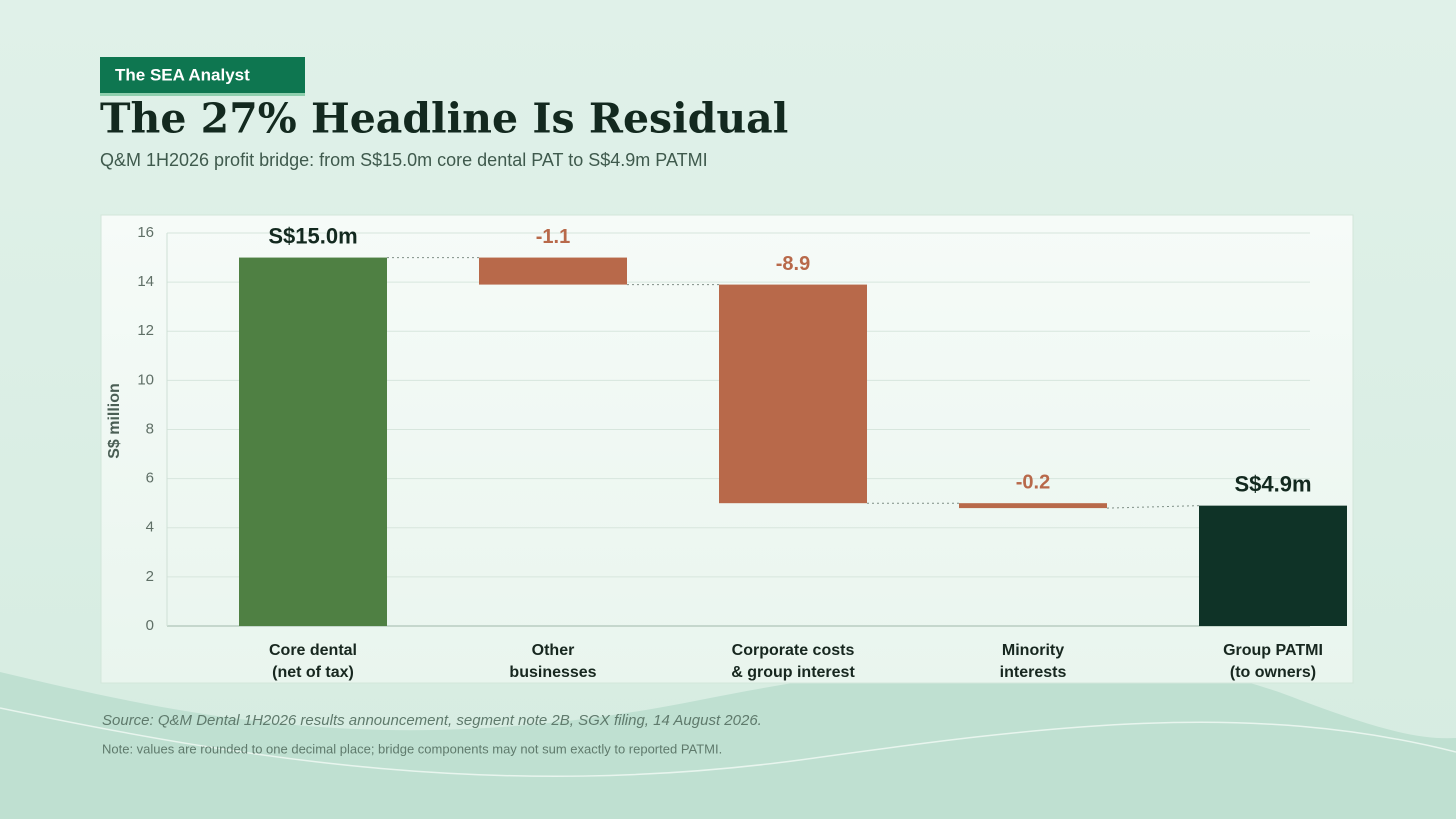  Describe the element at coordinates (145, 232) in the screenshot. I see `y-tick-label: 16` at that location.